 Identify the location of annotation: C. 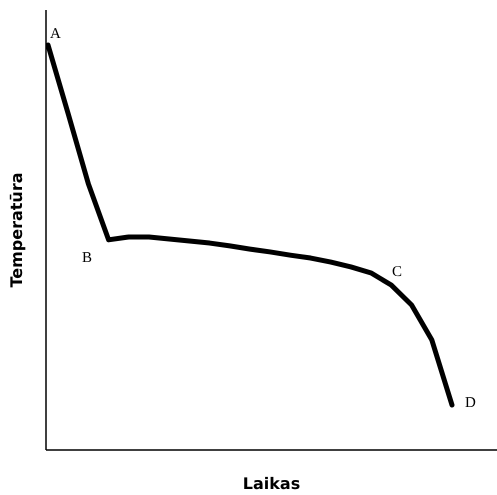
(397, 272).